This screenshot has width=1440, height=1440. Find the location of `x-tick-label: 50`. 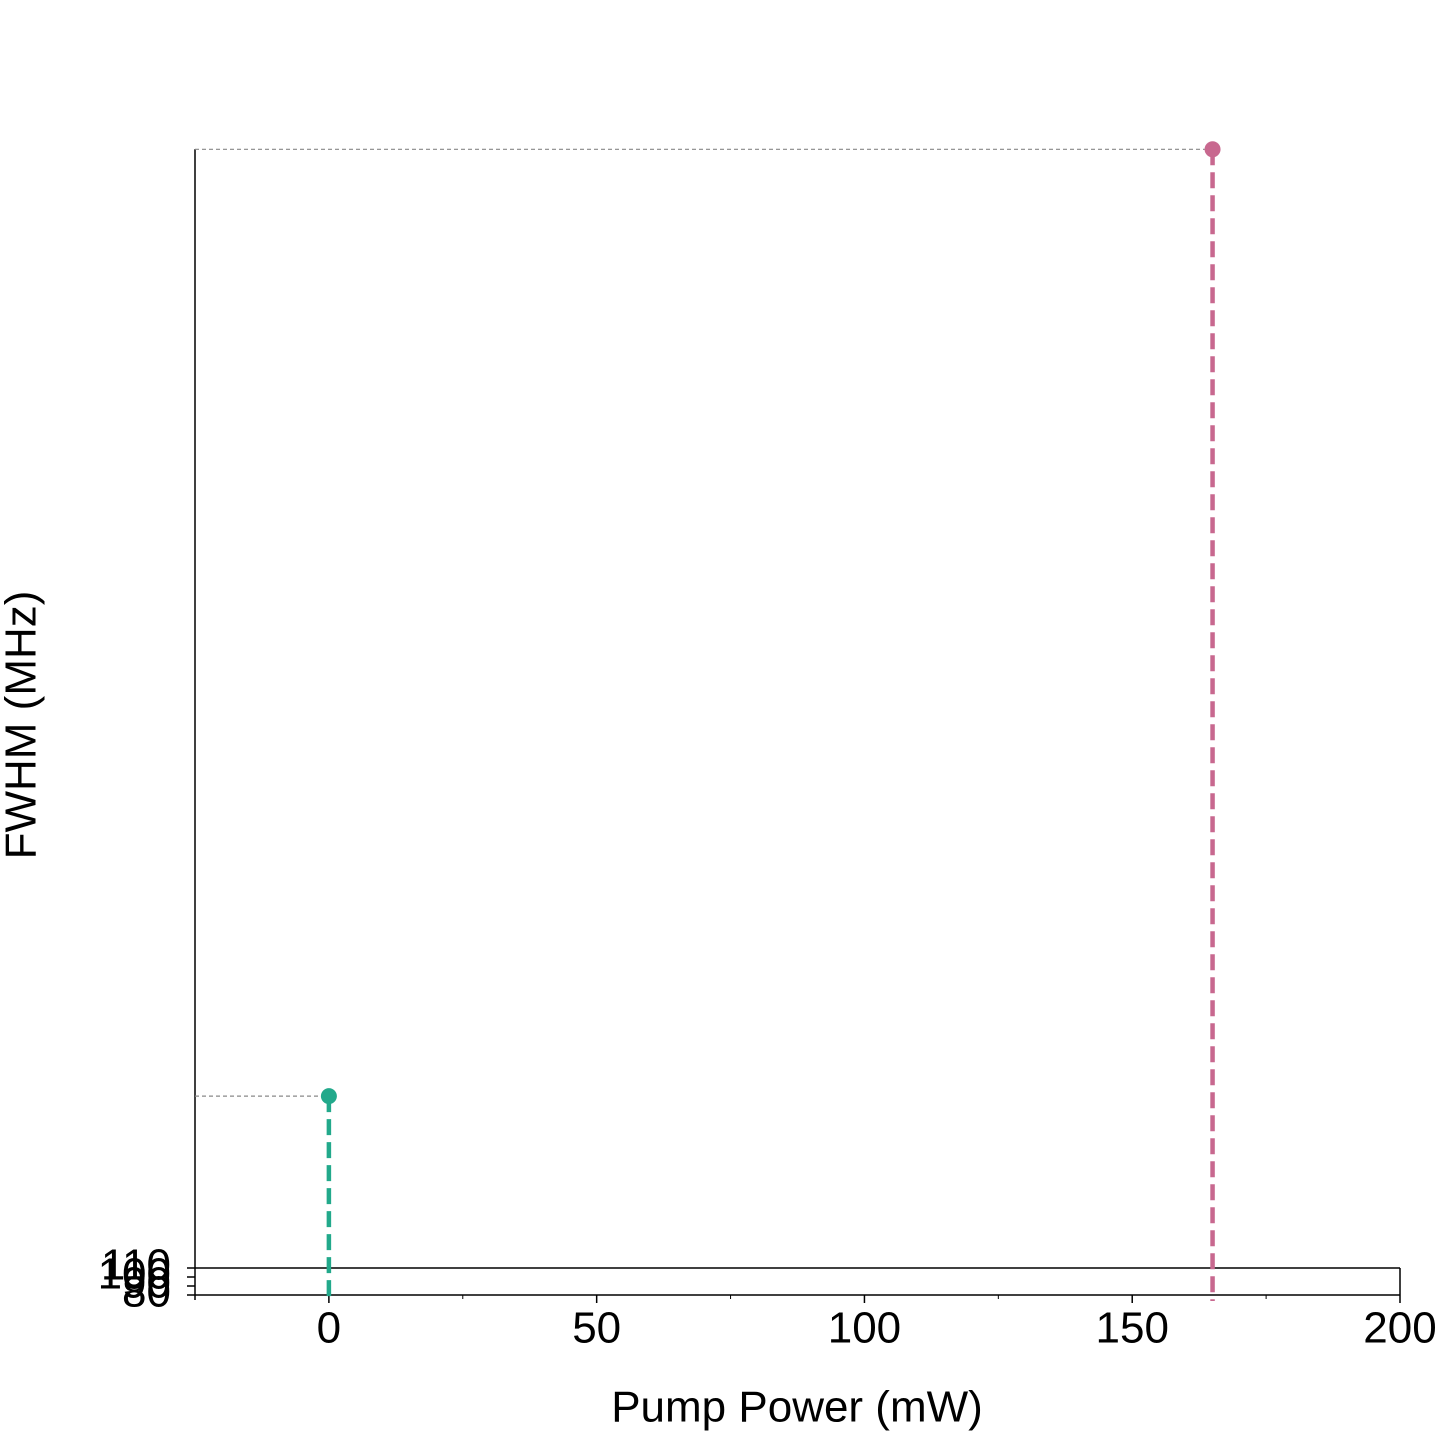

x-tick-label: 50 is located at coordinates (596, 1328).